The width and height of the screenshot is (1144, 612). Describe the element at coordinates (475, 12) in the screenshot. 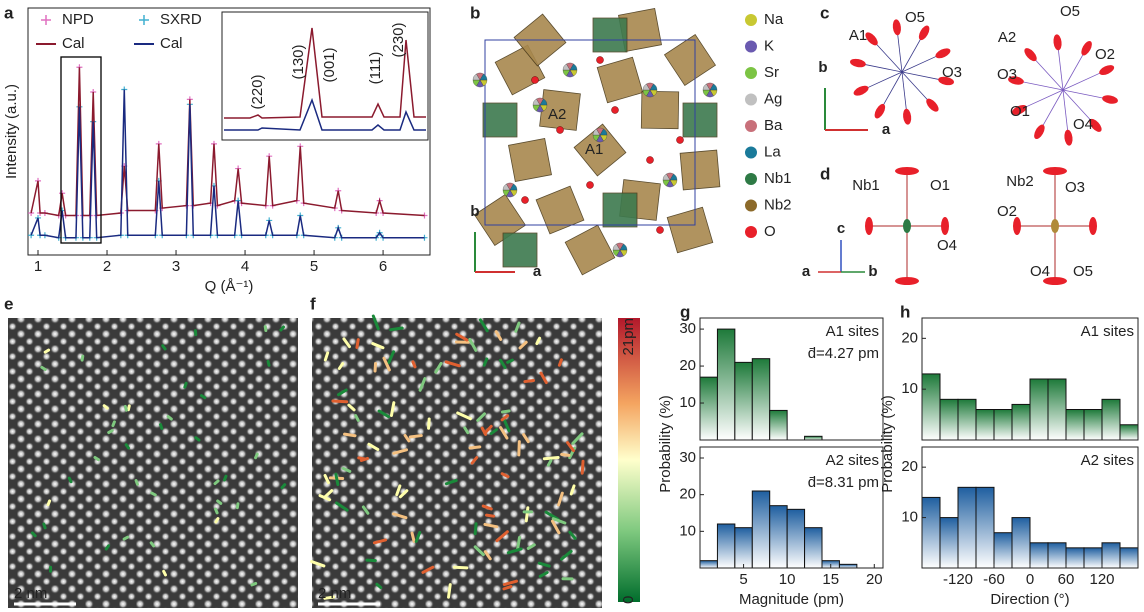

I see `panel-label: b` at that location.